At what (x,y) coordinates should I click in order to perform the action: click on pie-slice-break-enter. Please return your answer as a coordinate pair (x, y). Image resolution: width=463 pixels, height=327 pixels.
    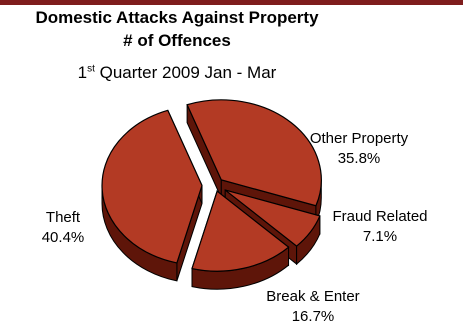
    Looking at the image, I should click on (240, 231).